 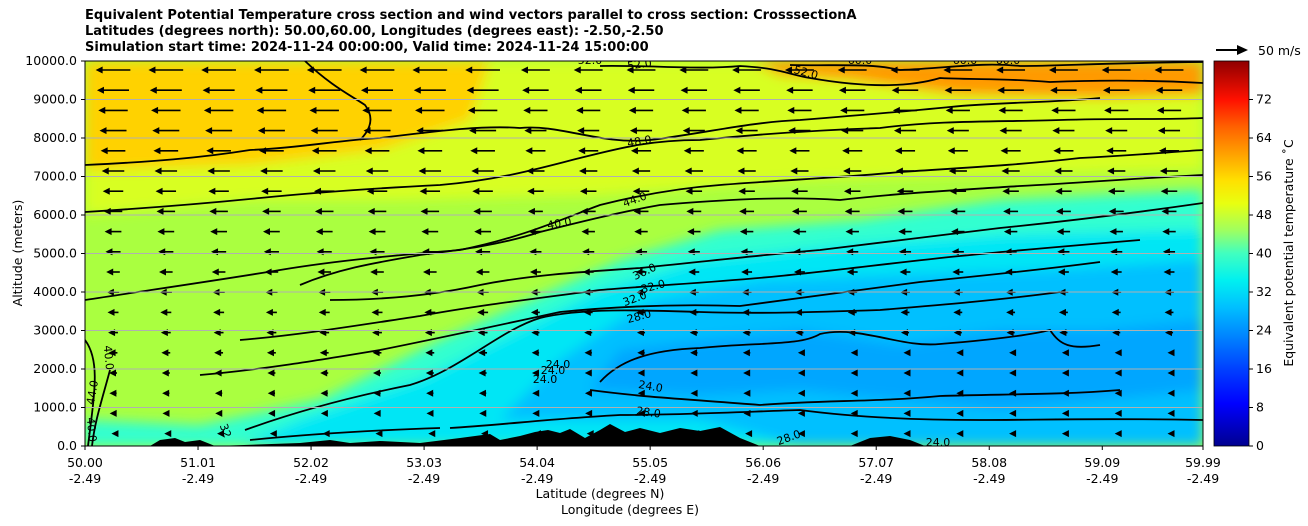 What do you see at coordinates (311, 462) in the screenshot?
I see `x-tick-label-lat: 52.02` at bounding box center [311, 462].